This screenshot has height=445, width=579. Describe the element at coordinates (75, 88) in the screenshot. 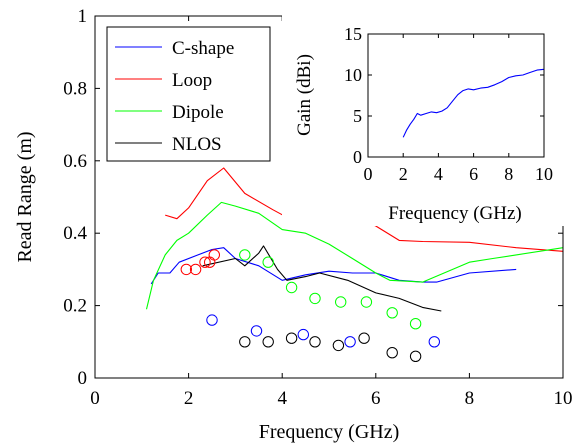

I see `main-y-tick-label: 0.8` at that location.